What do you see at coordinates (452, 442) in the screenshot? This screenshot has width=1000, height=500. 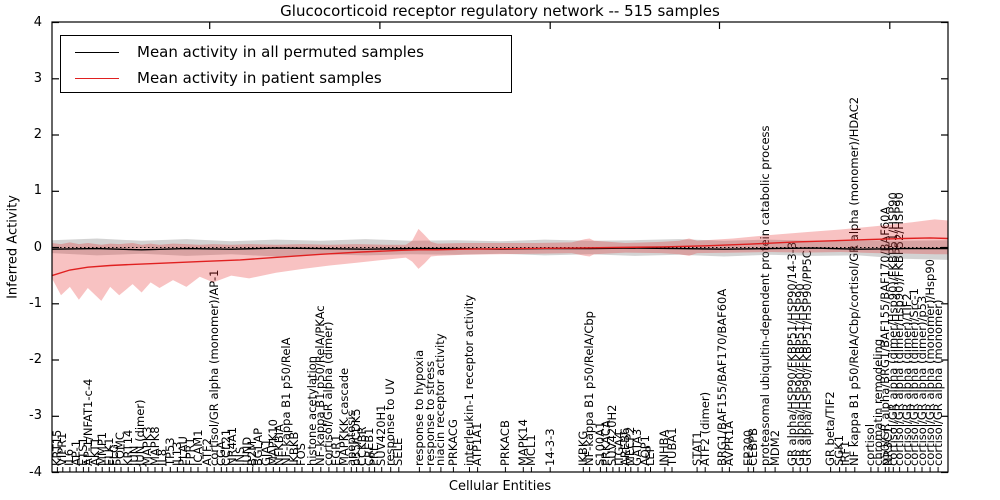 I see `entity-tick-label: PRKACG` at bounding box center [452, 442].